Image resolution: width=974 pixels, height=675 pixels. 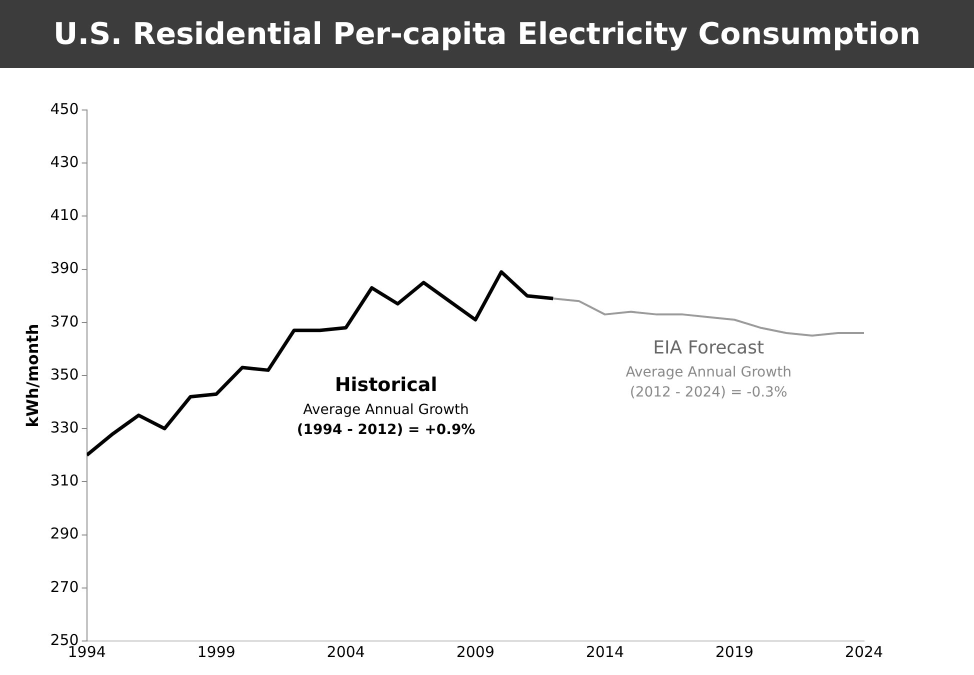 I want to click on y-tick-label: 450, so click(x=64, y=109).